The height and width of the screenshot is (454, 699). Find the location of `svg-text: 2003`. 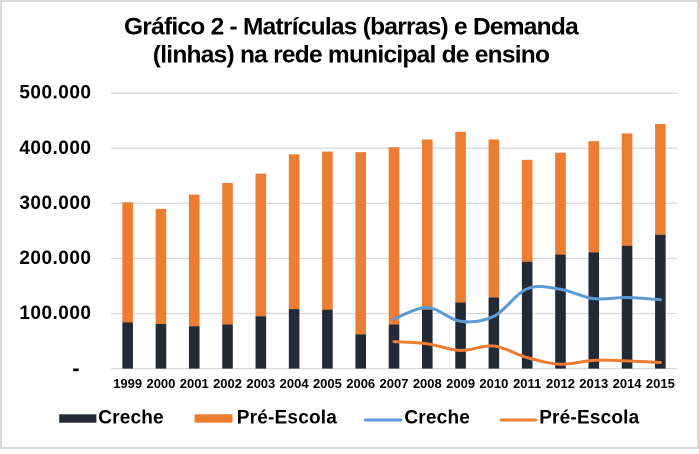

svg-text: 2003 is located at coordinates (260, 383).